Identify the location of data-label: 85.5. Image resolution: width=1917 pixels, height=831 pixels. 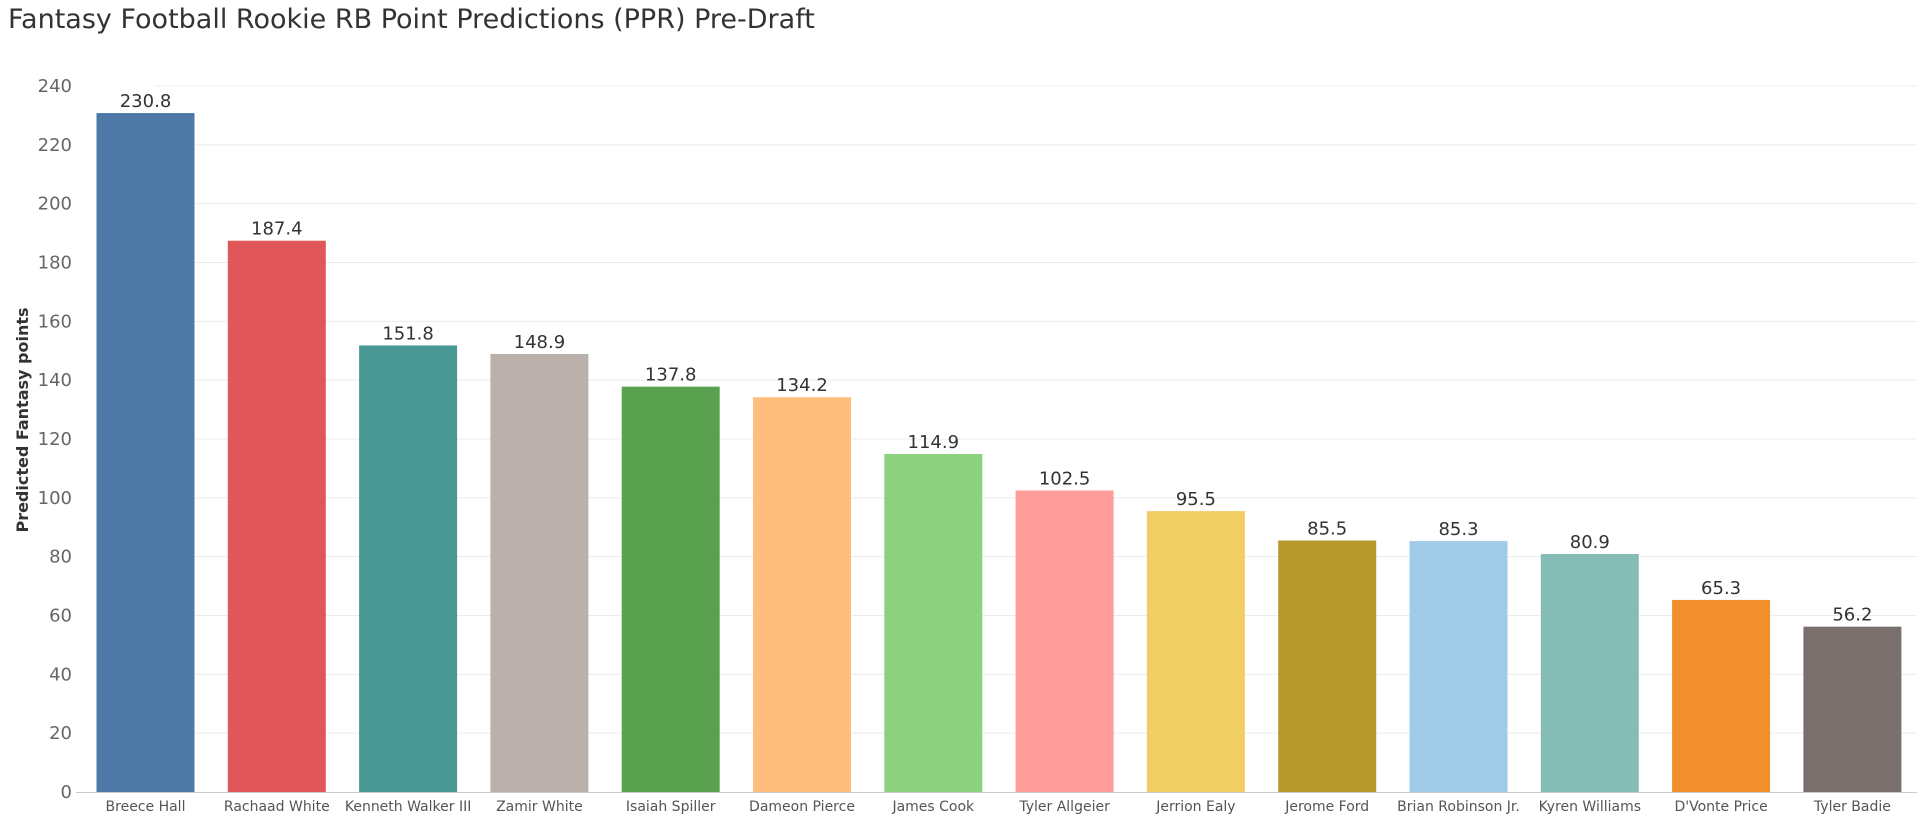
(1327, 528).